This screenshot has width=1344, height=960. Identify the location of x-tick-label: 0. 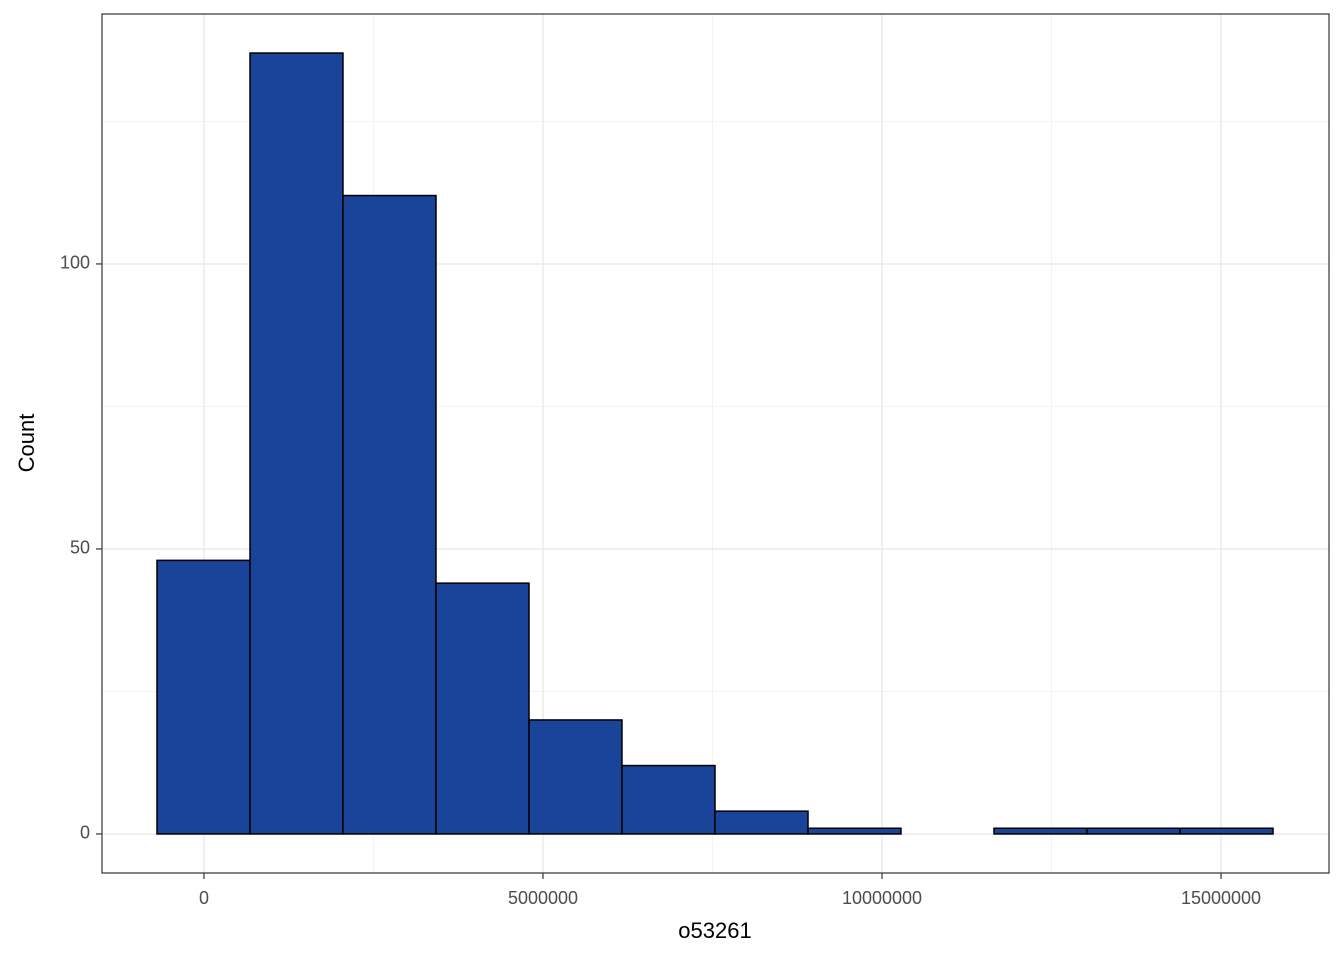
(204, 898).